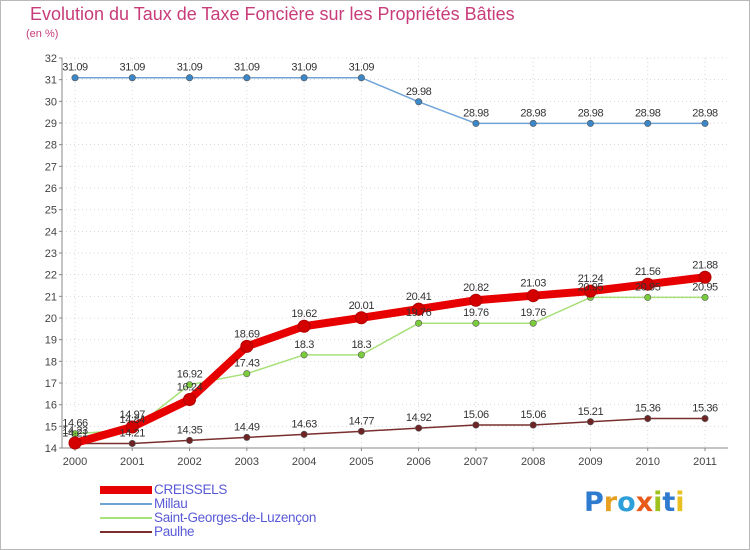 The width and height of the screenshot is (750, 550). I want to click on logo-letter: t, so click(669, 502).